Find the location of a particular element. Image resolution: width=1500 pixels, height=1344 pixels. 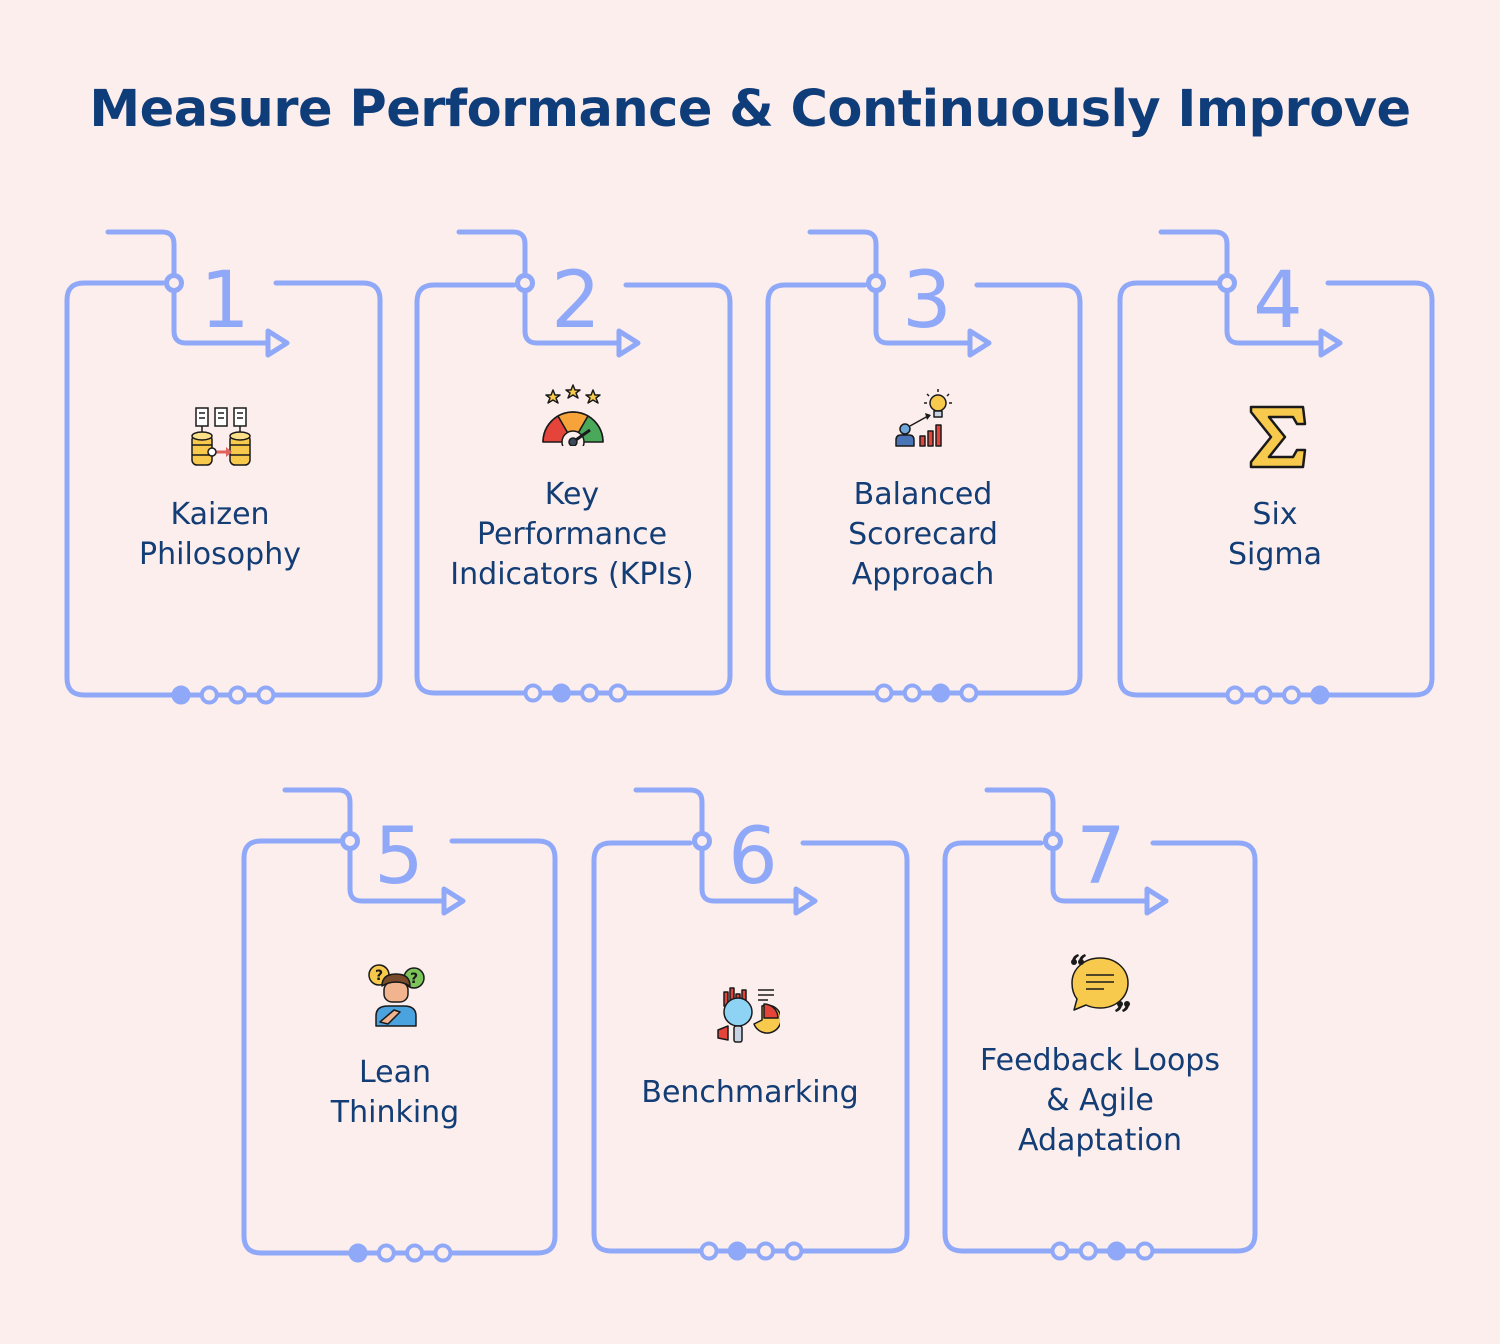

step-label-line: Indicators (KPIs) is located at coordinates (572, 574).